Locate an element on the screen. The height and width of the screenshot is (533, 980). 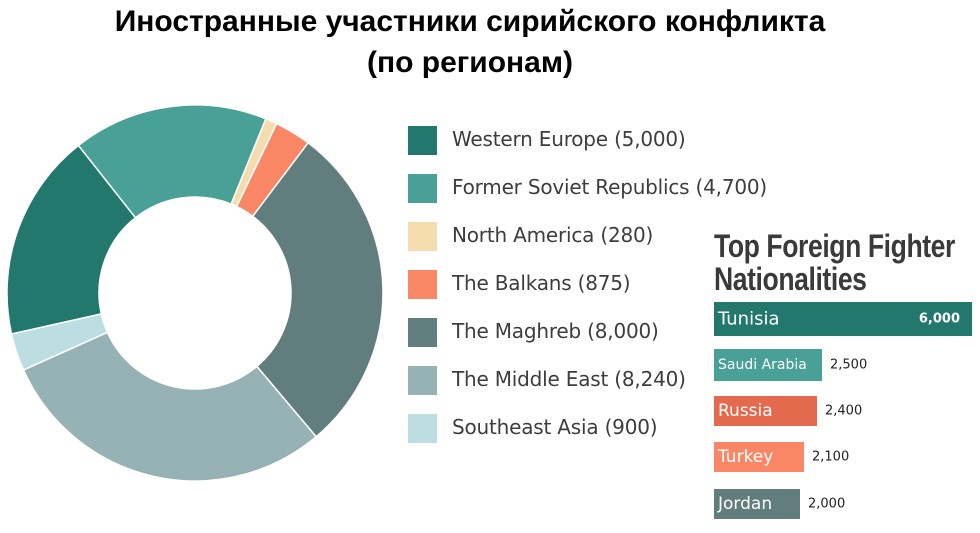
bar-label: Russia is located at coordinates (745, 411).